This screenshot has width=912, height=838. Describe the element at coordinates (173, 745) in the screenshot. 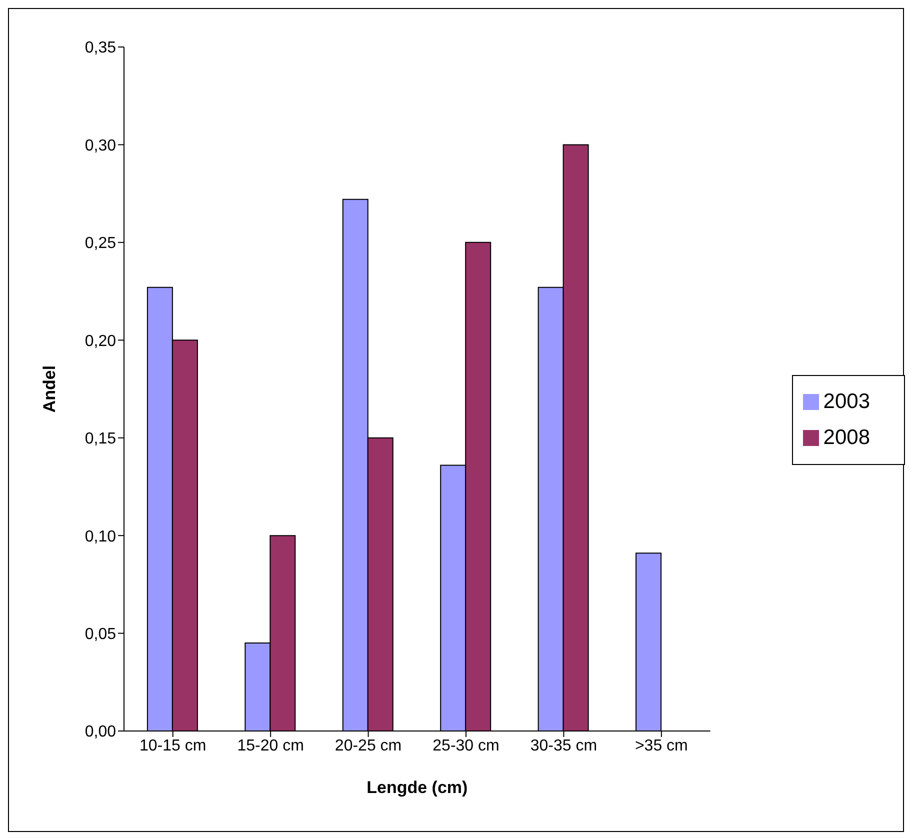

I see `x-tick-label: 10-15 cm` at that location.